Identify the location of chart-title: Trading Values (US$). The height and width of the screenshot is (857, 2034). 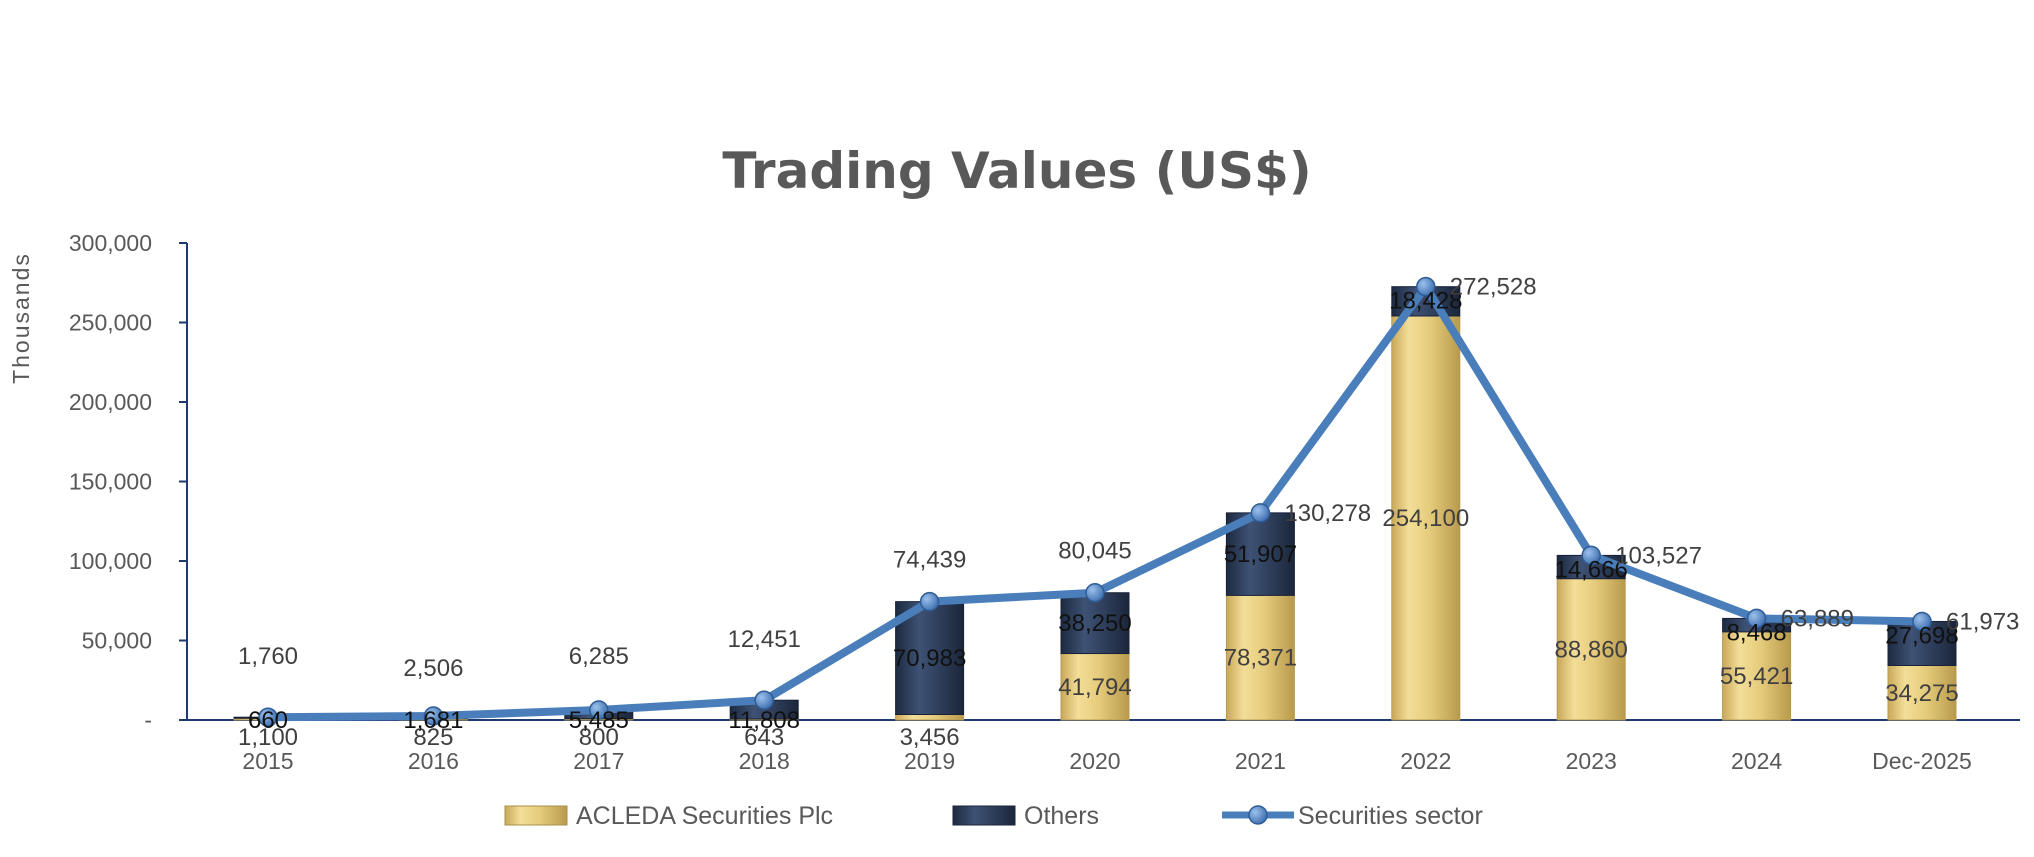
(1016, 171).